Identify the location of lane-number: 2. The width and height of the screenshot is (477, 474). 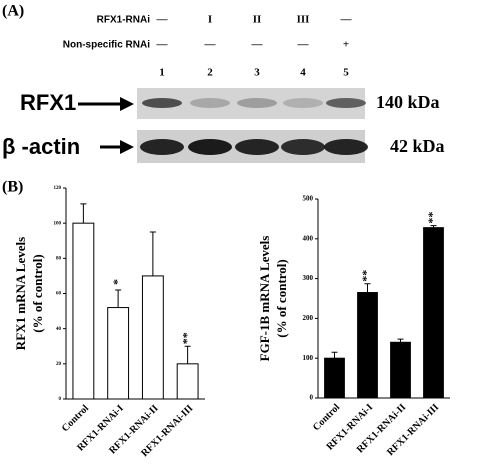
(210, 73).